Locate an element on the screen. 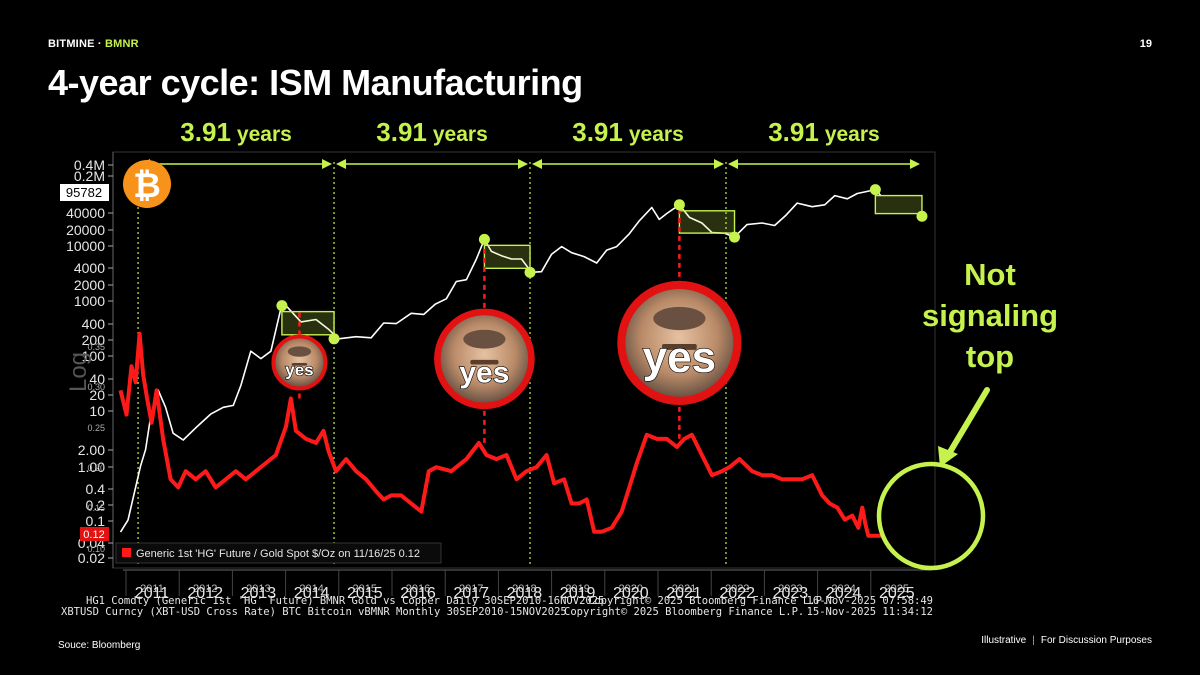  callout-line: signaling is located at coordinates (990, 315).